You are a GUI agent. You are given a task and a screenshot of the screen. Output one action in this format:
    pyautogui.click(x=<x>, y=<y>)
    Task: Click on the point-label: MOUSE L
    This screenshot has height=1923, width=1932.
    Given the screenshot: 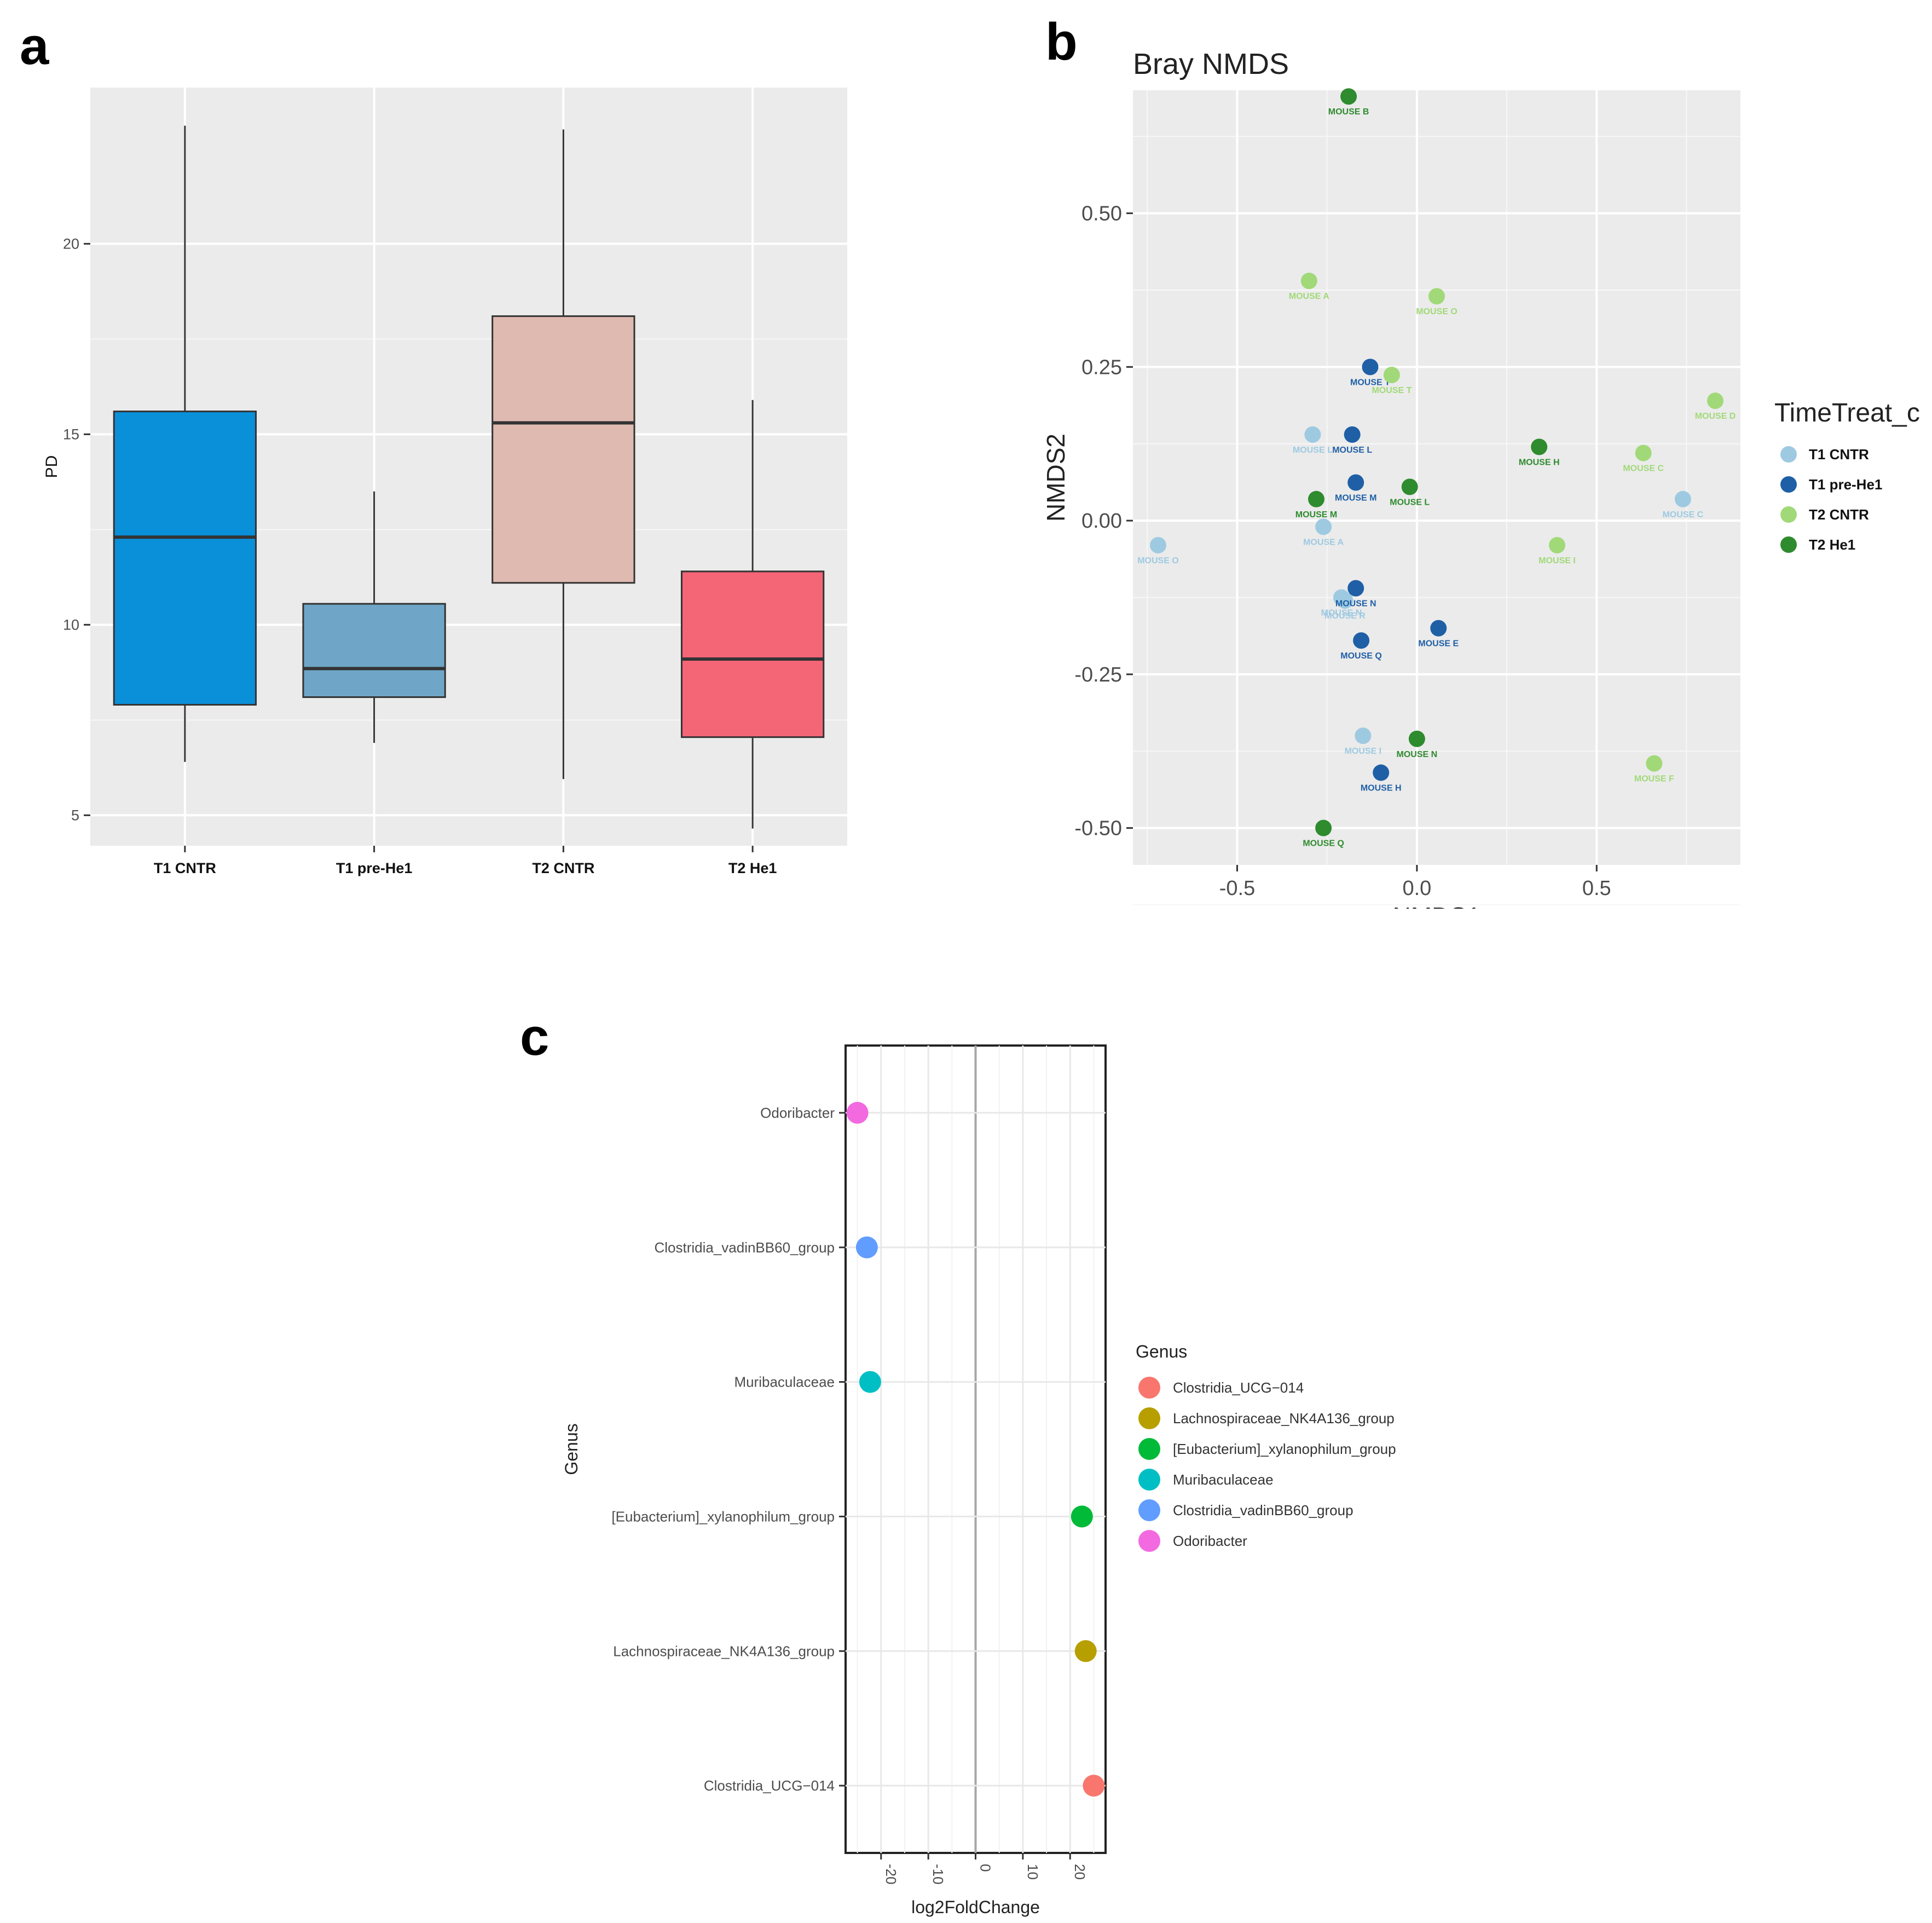 What is the action you would take?
    pyautogui.click(x=1410, y=502)
    